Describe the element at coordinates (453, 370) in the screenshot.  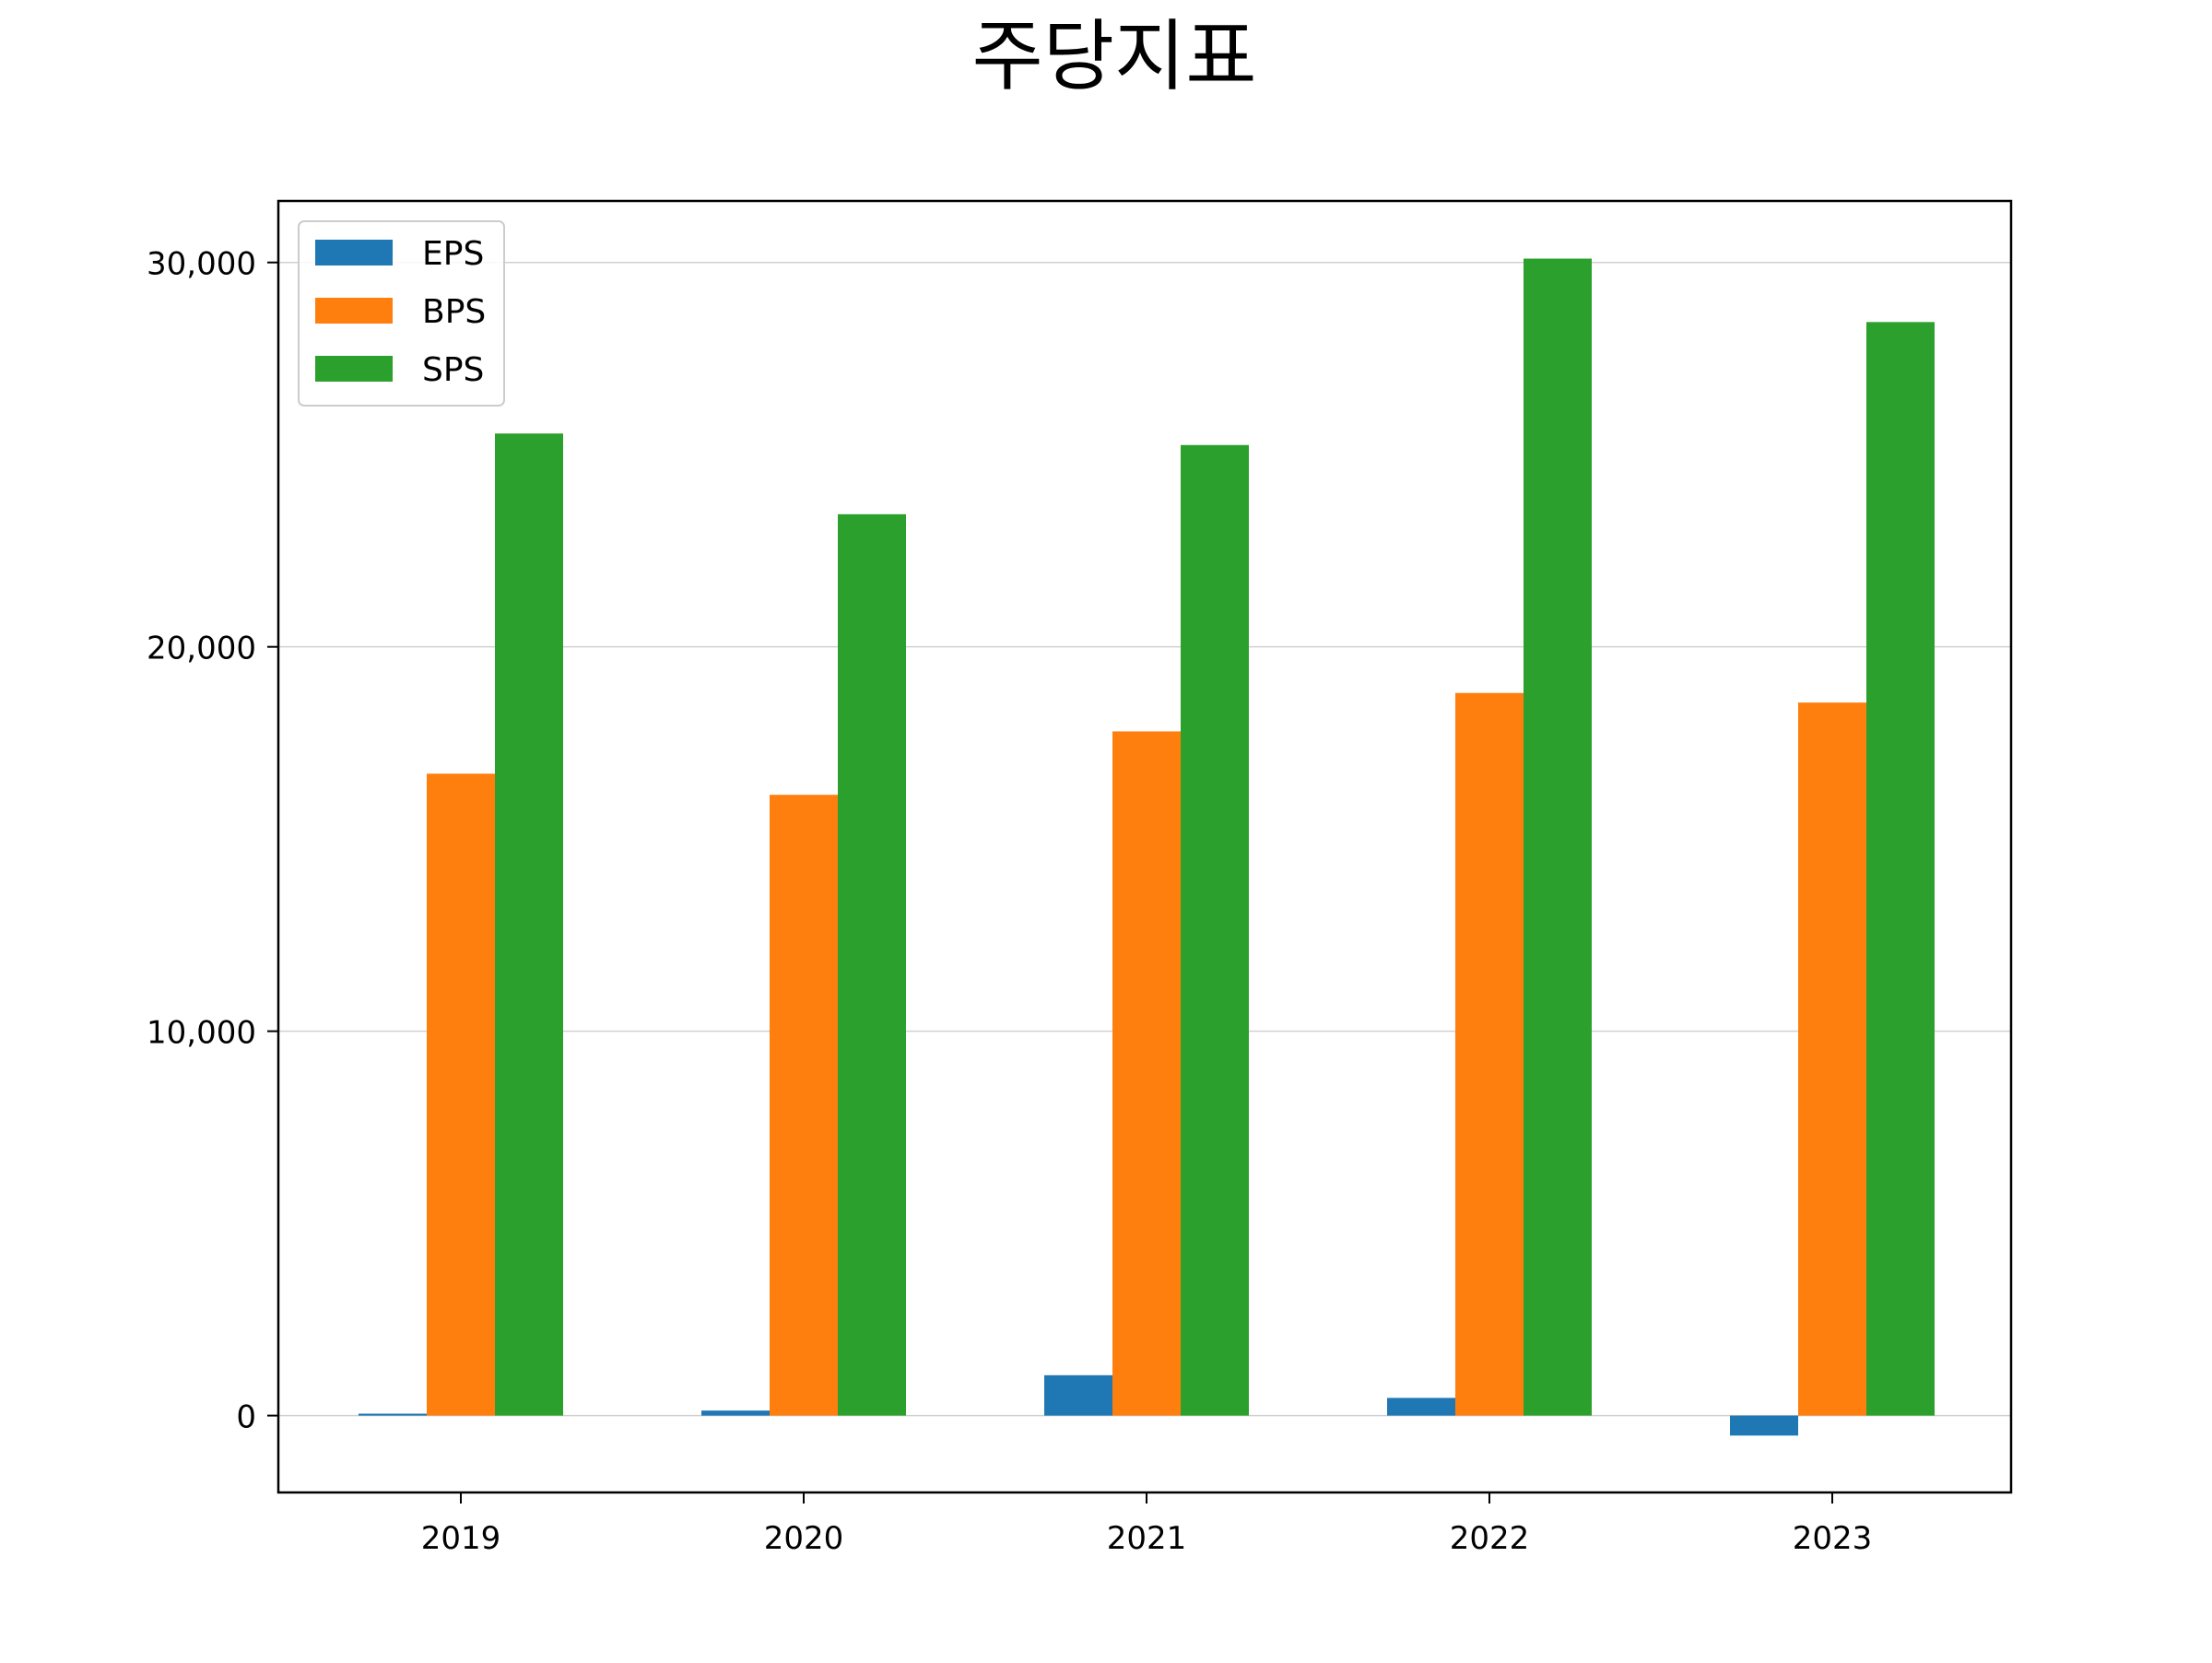
I see `legend-label-sps: SPS` at that location.